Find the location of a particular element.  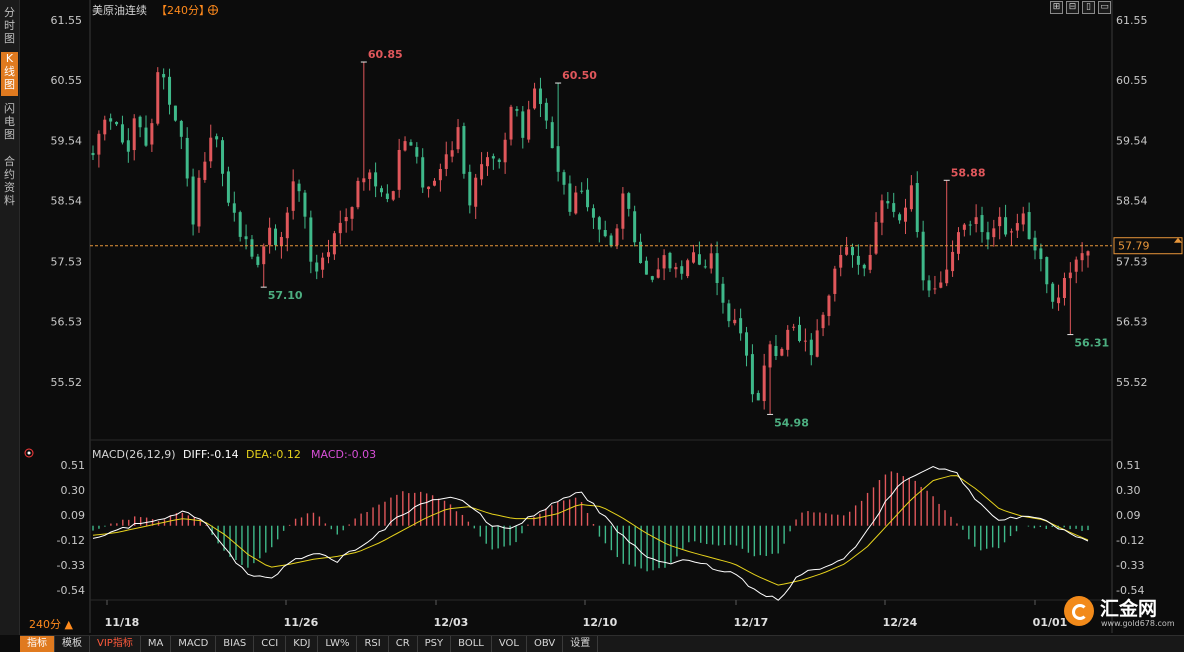

indicator-tab-: 指标 is located at coordinates (37, 644).